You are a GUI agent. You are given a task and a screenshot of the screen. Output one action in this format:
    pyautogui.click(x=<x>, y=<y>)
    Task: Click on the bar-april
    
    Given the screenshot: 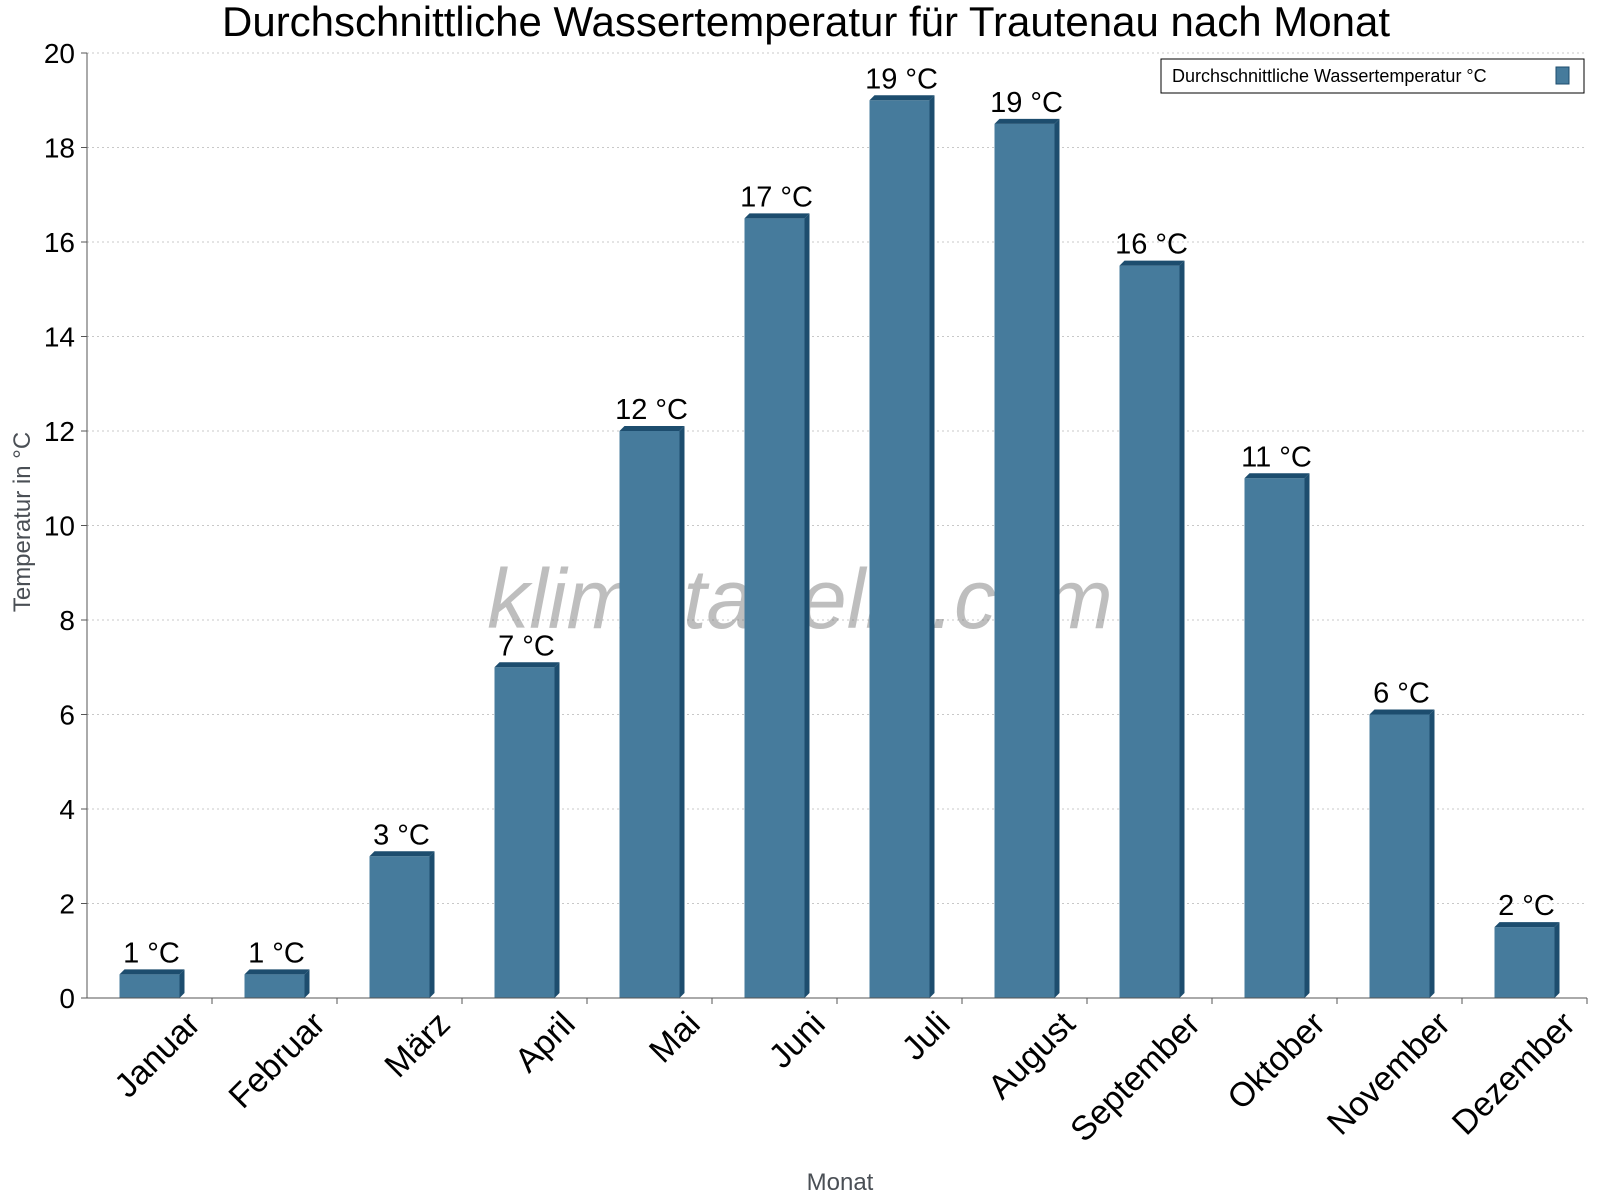 What is the action you would take?
    pyautogui.click(x=527, y=830)
    